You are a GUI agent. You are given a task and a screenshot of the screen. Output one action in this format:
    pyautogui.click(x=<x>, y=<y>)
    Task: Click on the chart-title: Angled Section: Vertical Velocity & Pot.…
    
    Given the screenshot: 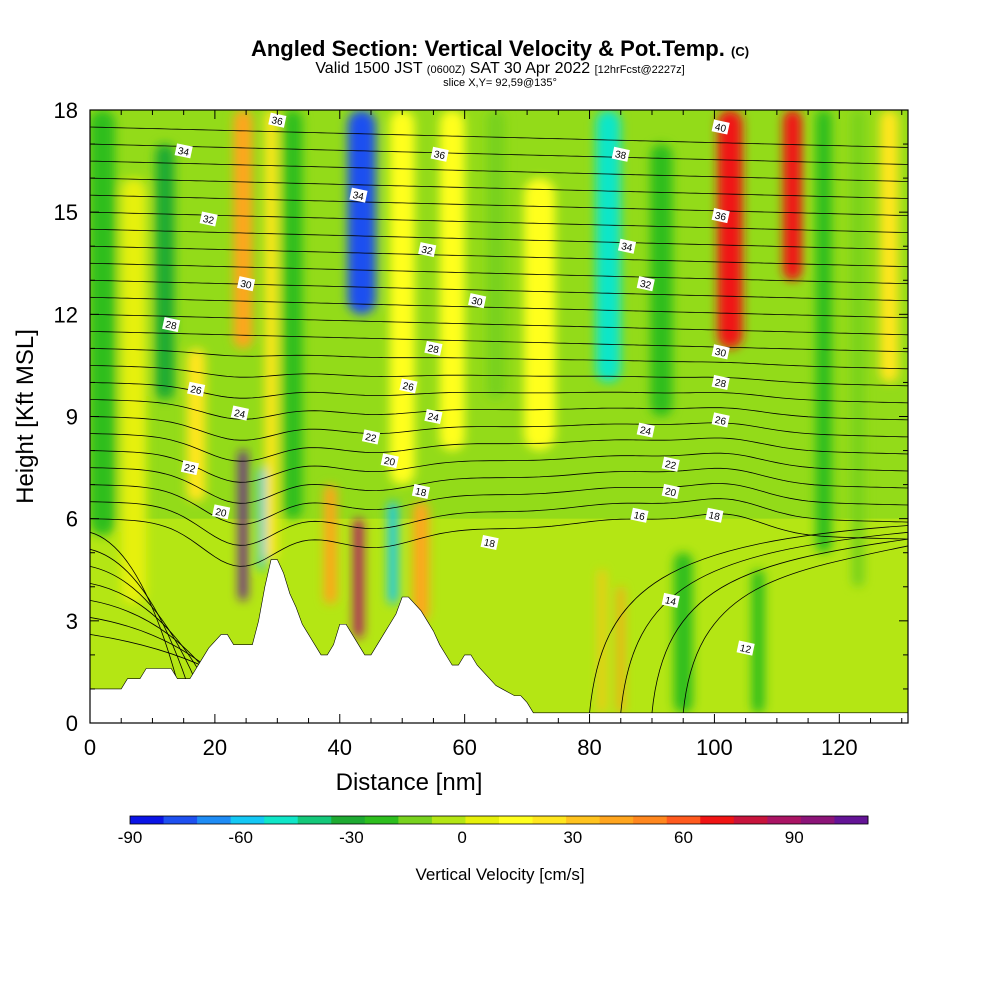 What is the action you would take?
    pyautogui.click(x=500, y=49)
    